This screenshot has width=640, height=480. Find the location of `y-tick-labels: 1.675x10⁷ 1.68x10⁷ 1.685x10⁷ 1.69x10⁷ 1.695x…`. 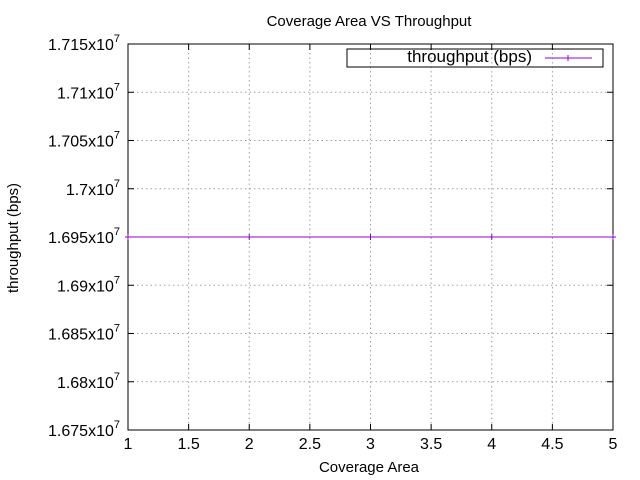

y-tick-labels: 1.675x10⁷ 1.68x10⁷ 1.685x10⁷ 1.69x10⁷ 1.695x… is located at coordinates (84, 236).